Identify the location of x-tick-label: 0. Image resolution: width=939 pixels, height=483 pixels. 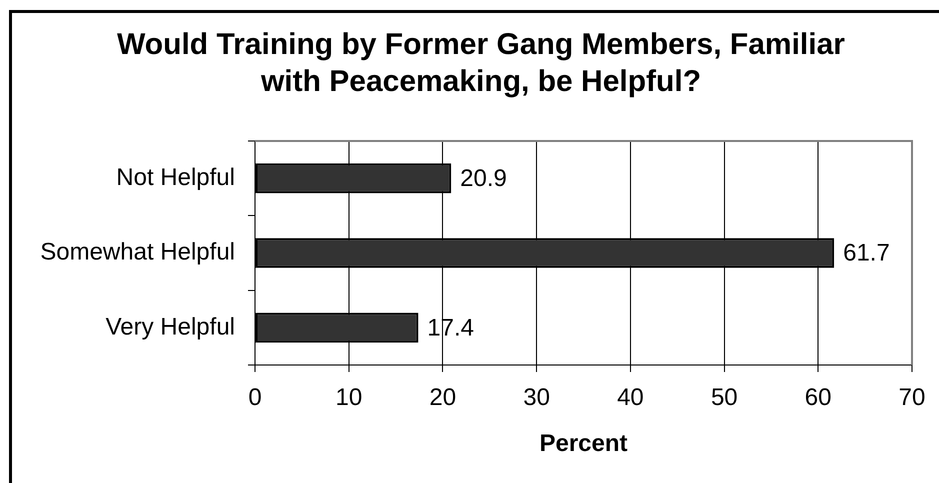
(255, 398).